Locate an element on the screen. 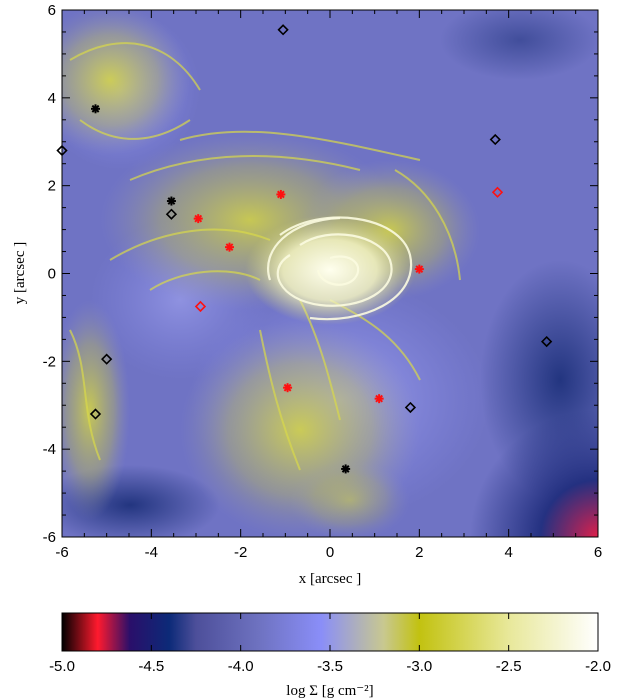  colorbar-tick-label: -3.5 is located at coordinates (330, 666).